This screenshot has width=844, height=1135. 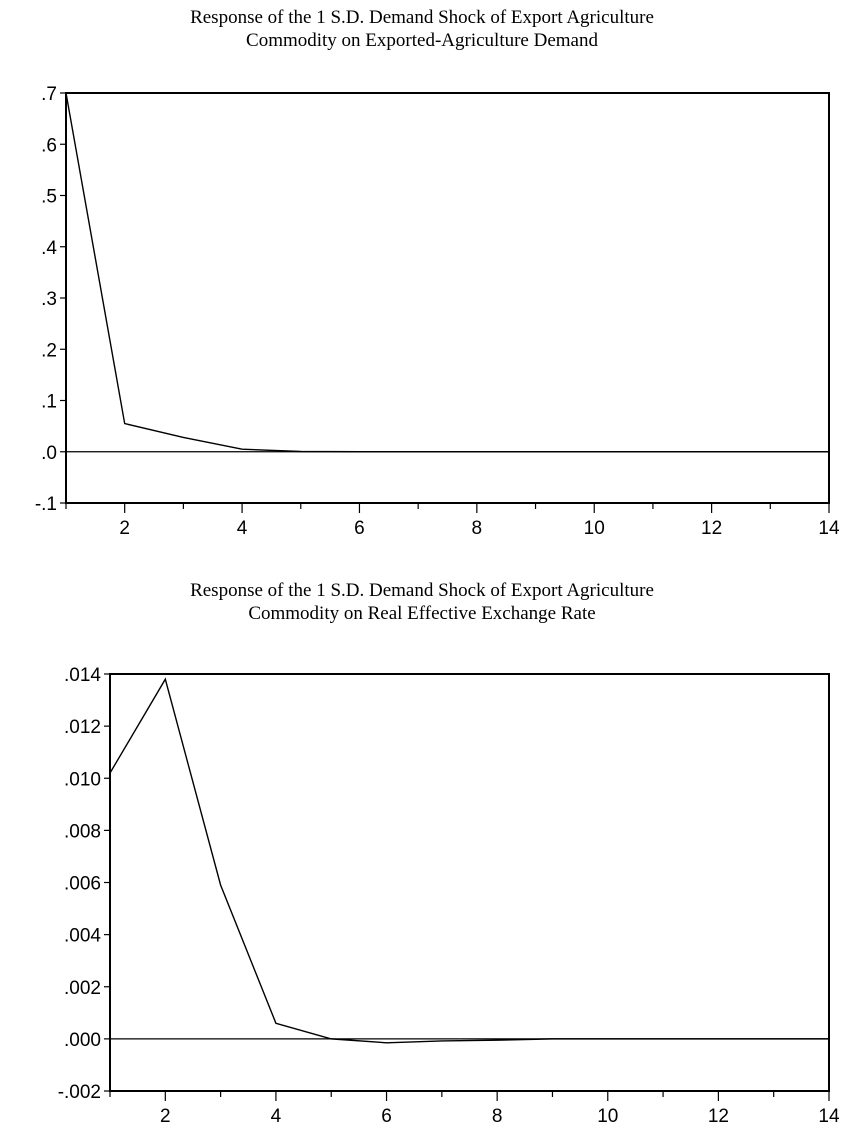 What do you see at coordinates (165, 1116) in the screenshot?
I see `chart-2-x-tick-label: 2` at bounding box center [165, 1116].